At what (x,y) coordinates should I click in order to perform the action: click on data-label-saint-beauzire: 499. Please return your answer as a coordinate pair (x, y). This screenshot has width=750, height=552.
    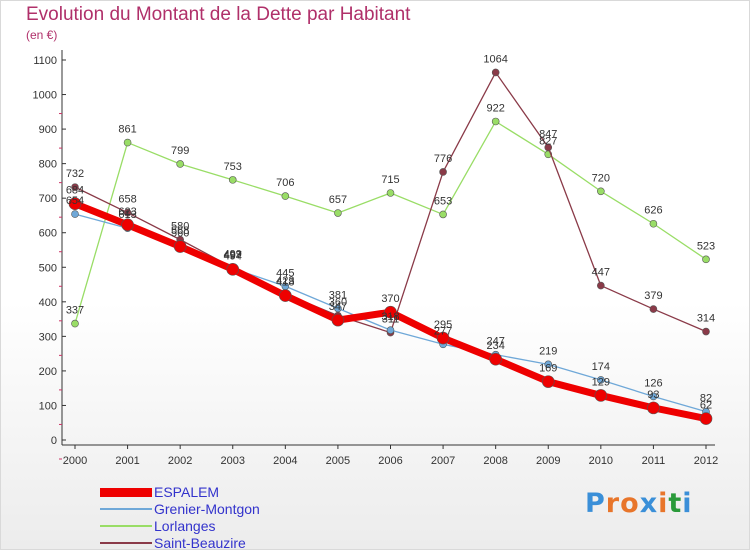
    Looking at the image, I should click on (233, 255).